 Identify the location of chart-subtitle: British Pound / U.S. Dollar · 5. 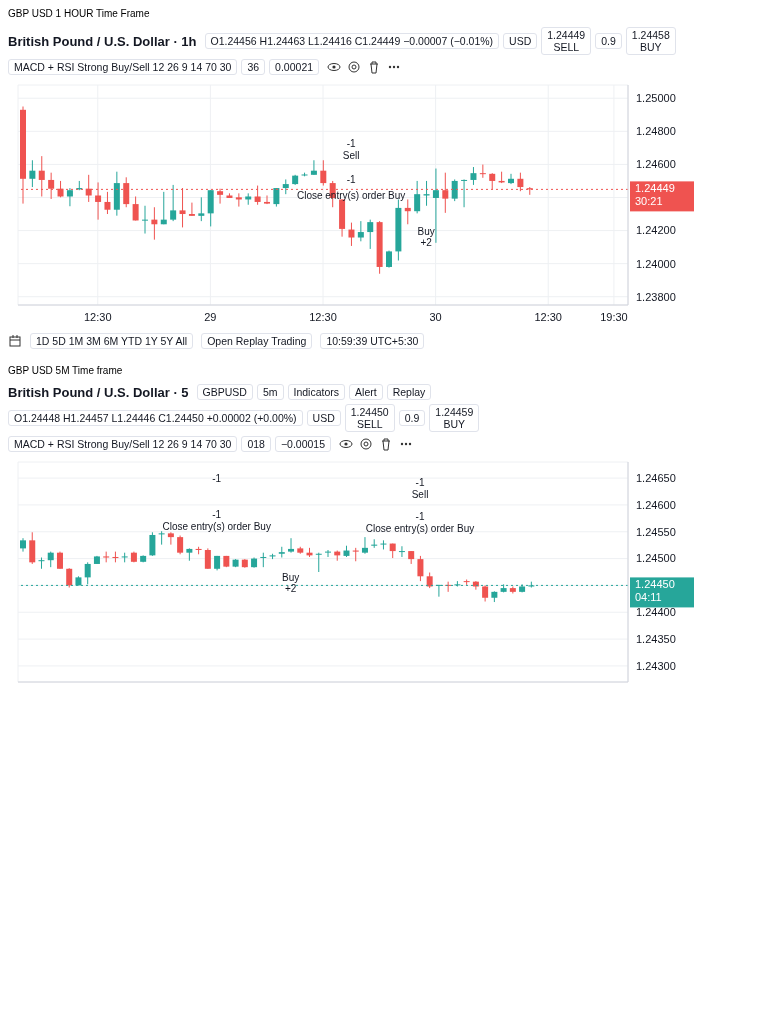
(98, 392).